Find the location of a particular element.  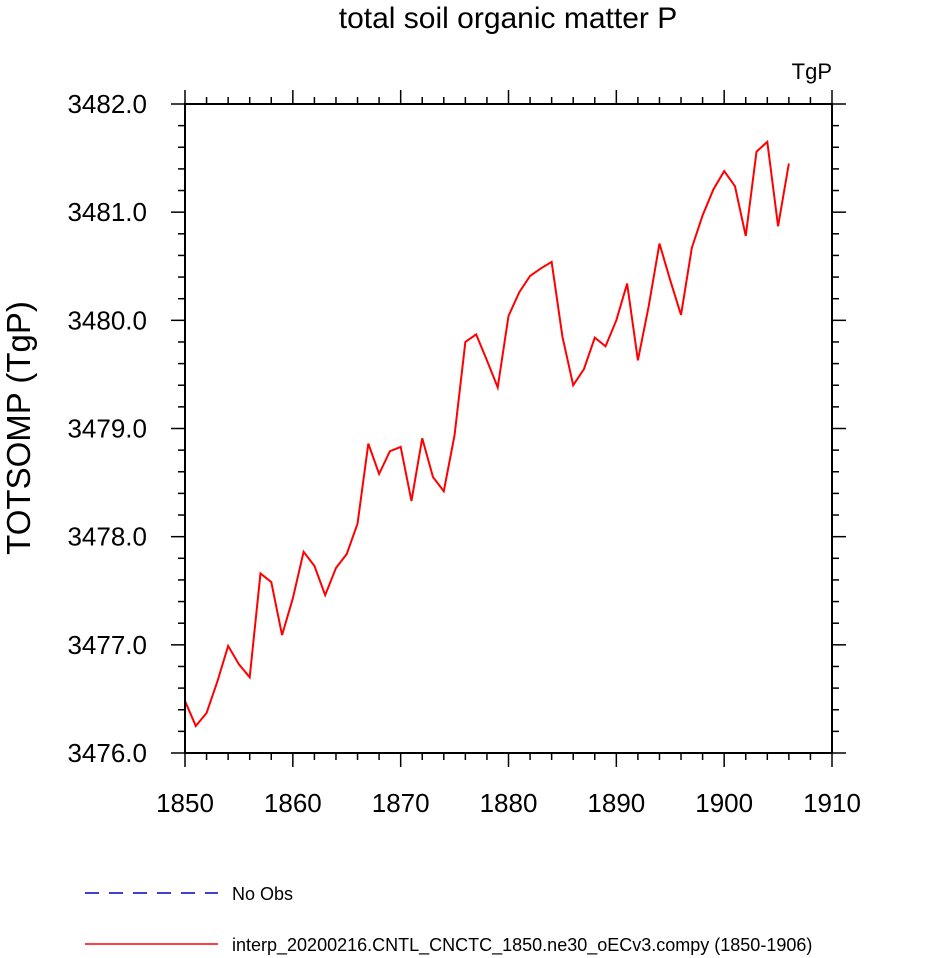

legend-item-no-obs: No Obs is located at coordinates (189, 894).